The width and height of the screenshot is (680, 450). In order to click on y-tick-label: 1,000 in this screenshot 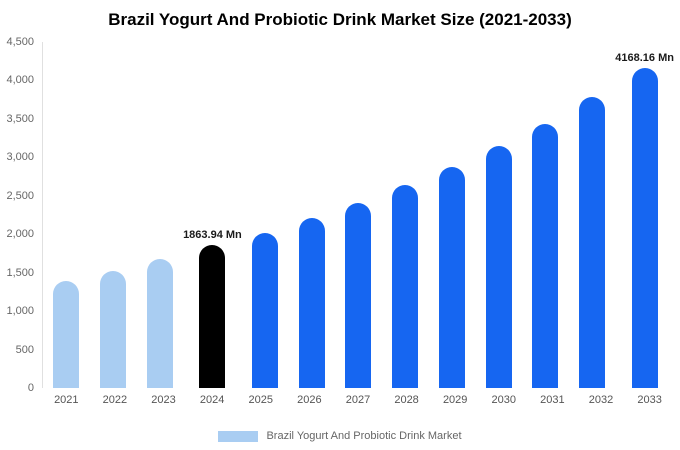, I will do `click(20, 311)`.